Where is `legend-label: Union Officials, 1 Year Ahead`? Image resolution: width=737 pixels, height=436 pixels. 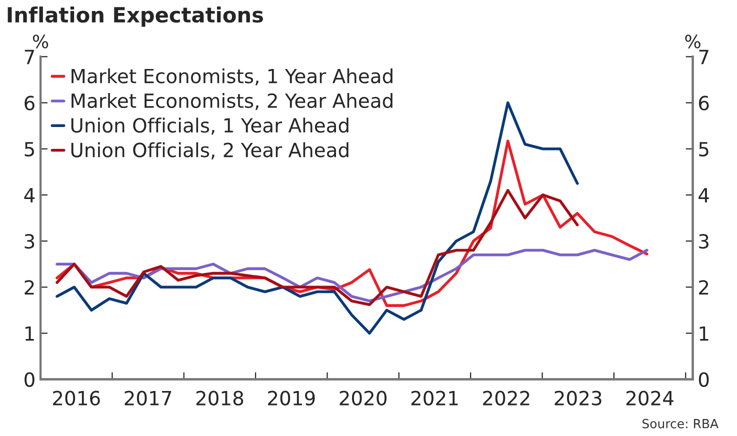
legend-label: Union Officials, 1 Year Ahead is located at coordinates (209, 126).